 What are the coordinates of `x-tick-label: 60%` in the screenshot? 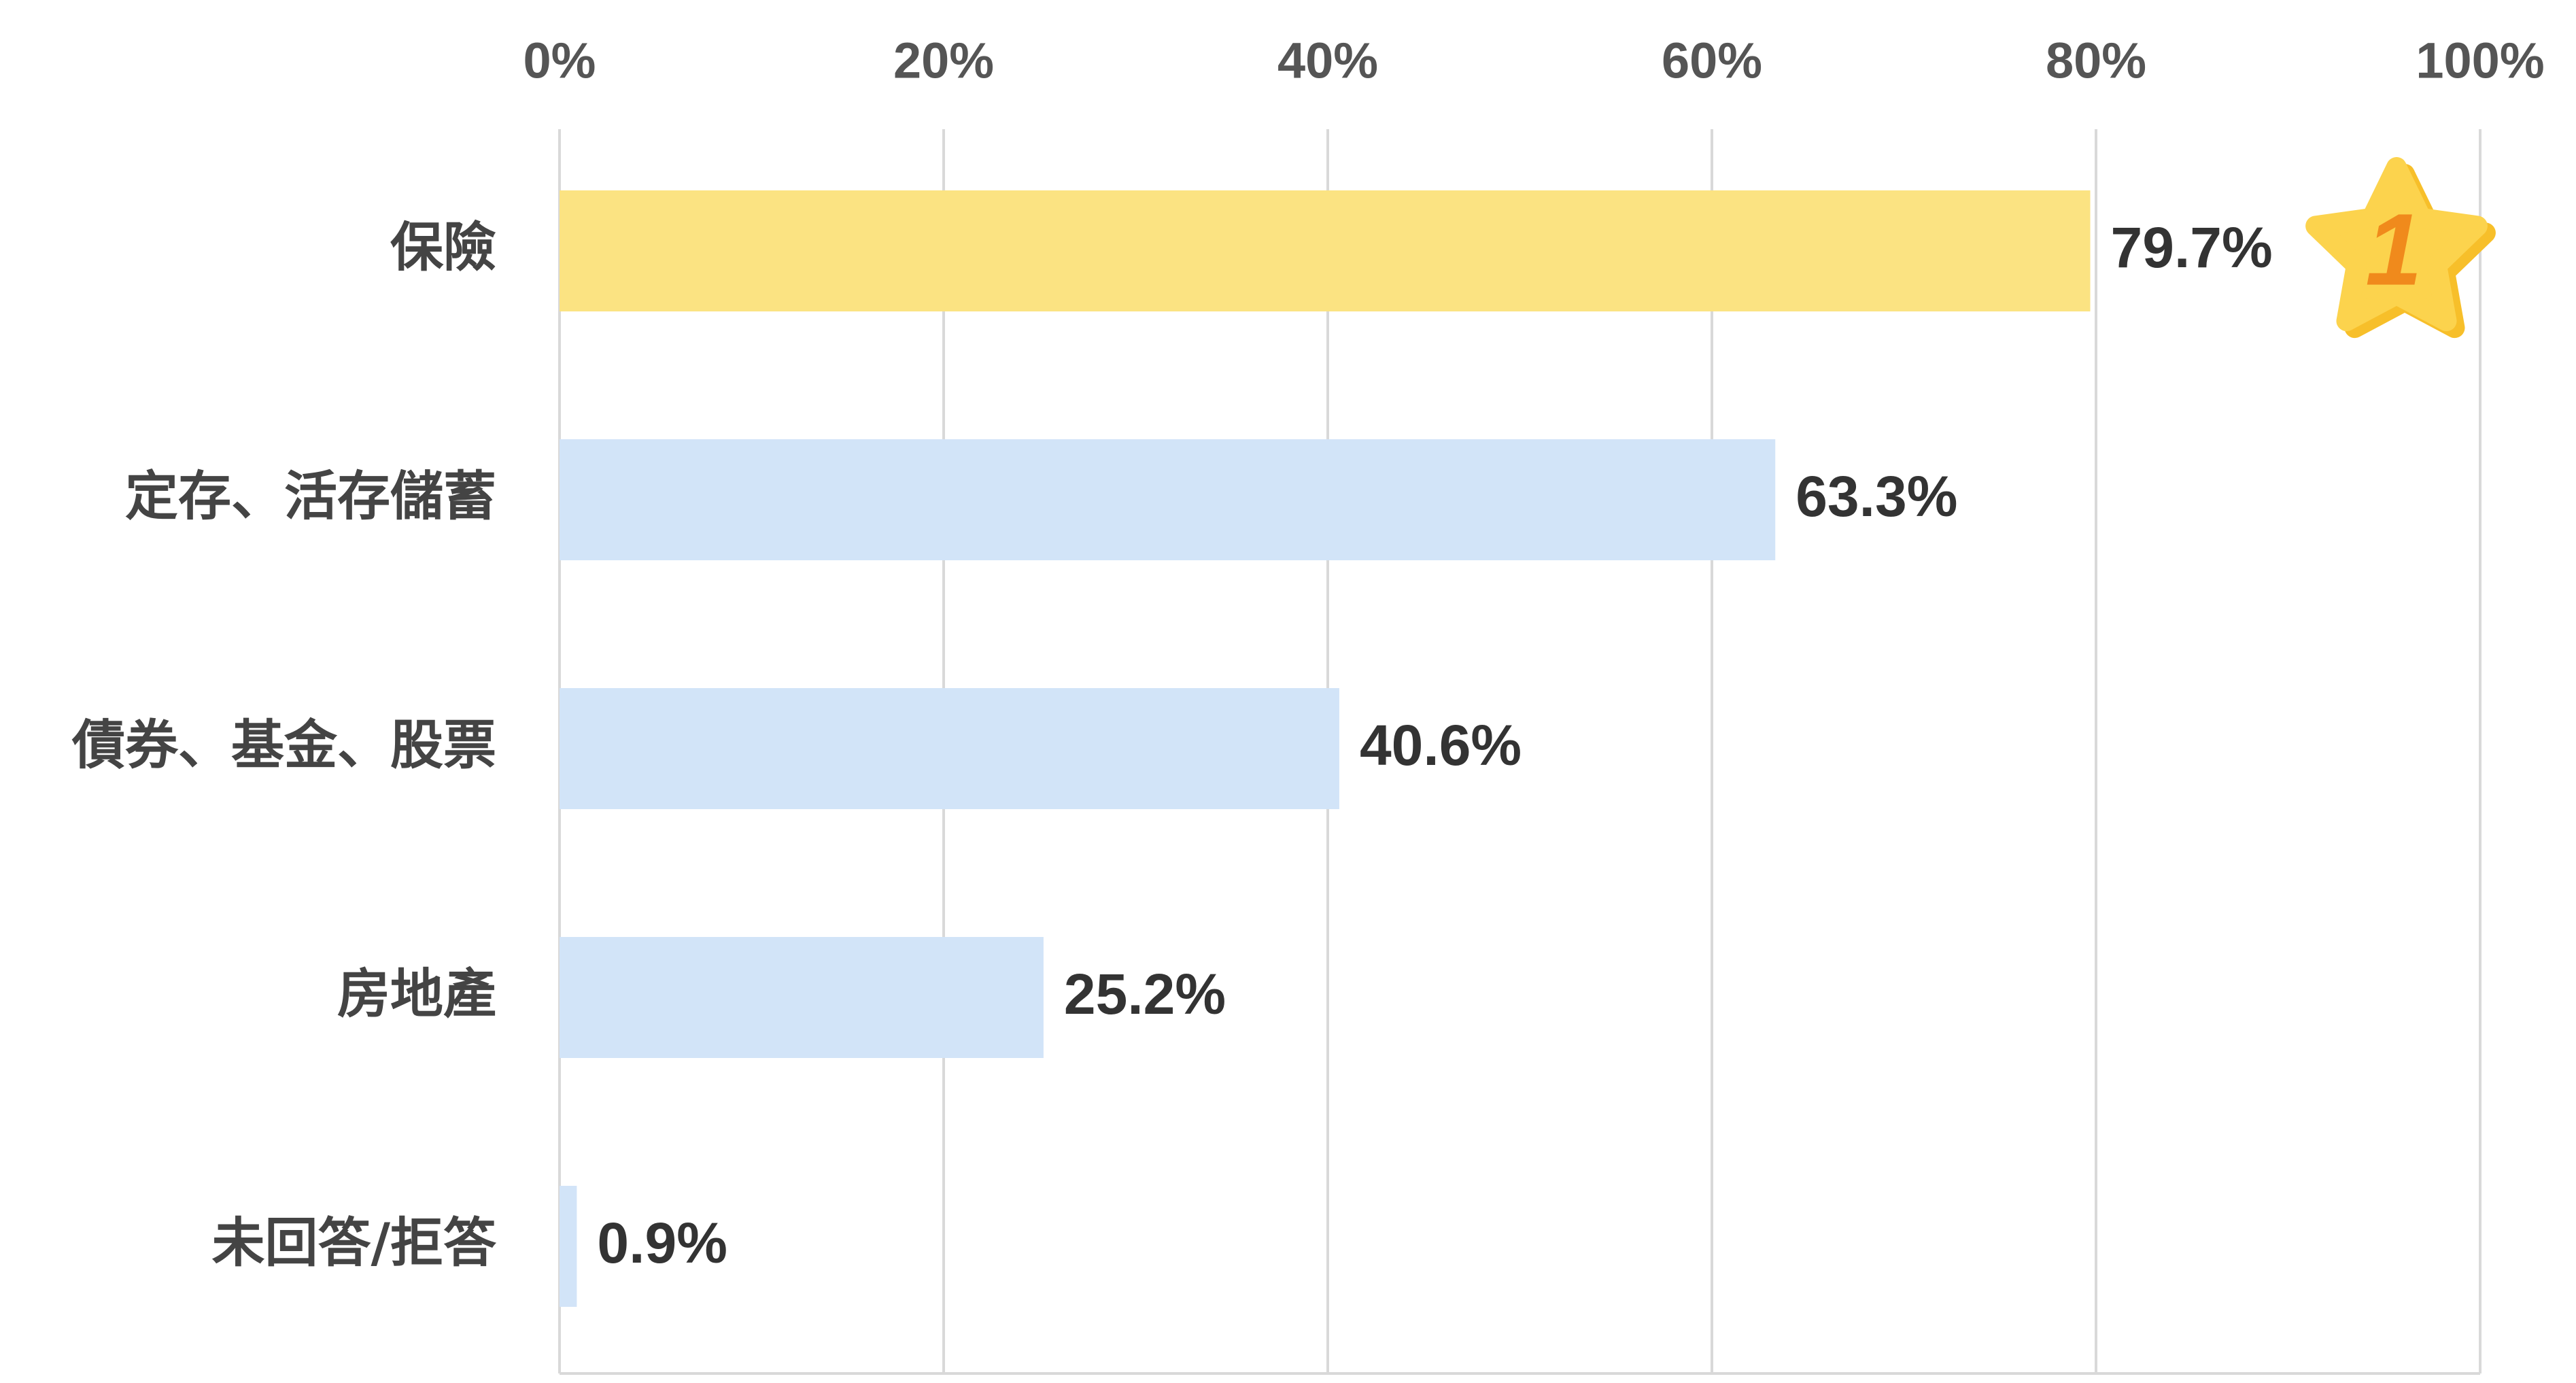 It's located at (1712, 61).